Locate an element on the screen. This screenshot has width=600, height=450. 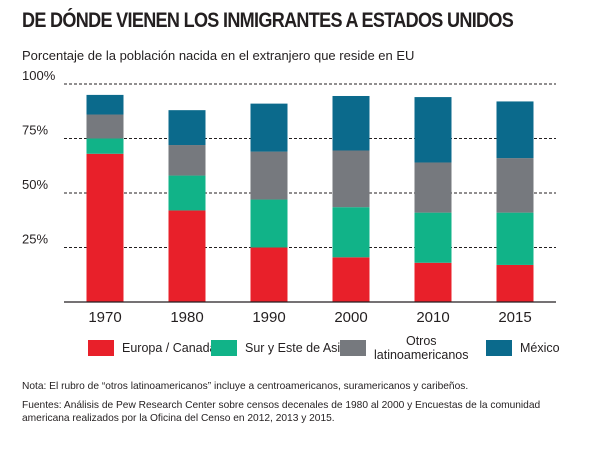
bar-asia-2015 is located at coordinates (515, 238).